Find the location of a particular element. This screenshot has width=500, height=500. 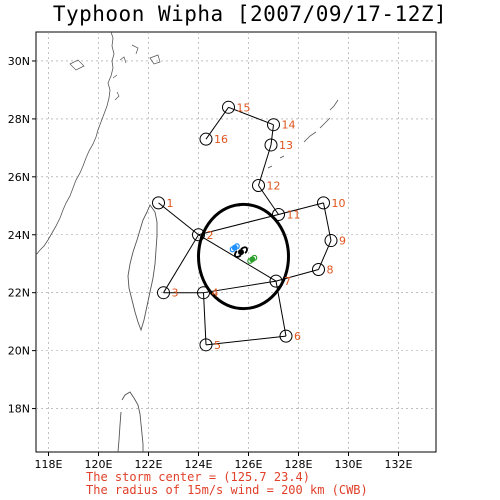

wind-radius-circle is located at coordinates (243, 256).